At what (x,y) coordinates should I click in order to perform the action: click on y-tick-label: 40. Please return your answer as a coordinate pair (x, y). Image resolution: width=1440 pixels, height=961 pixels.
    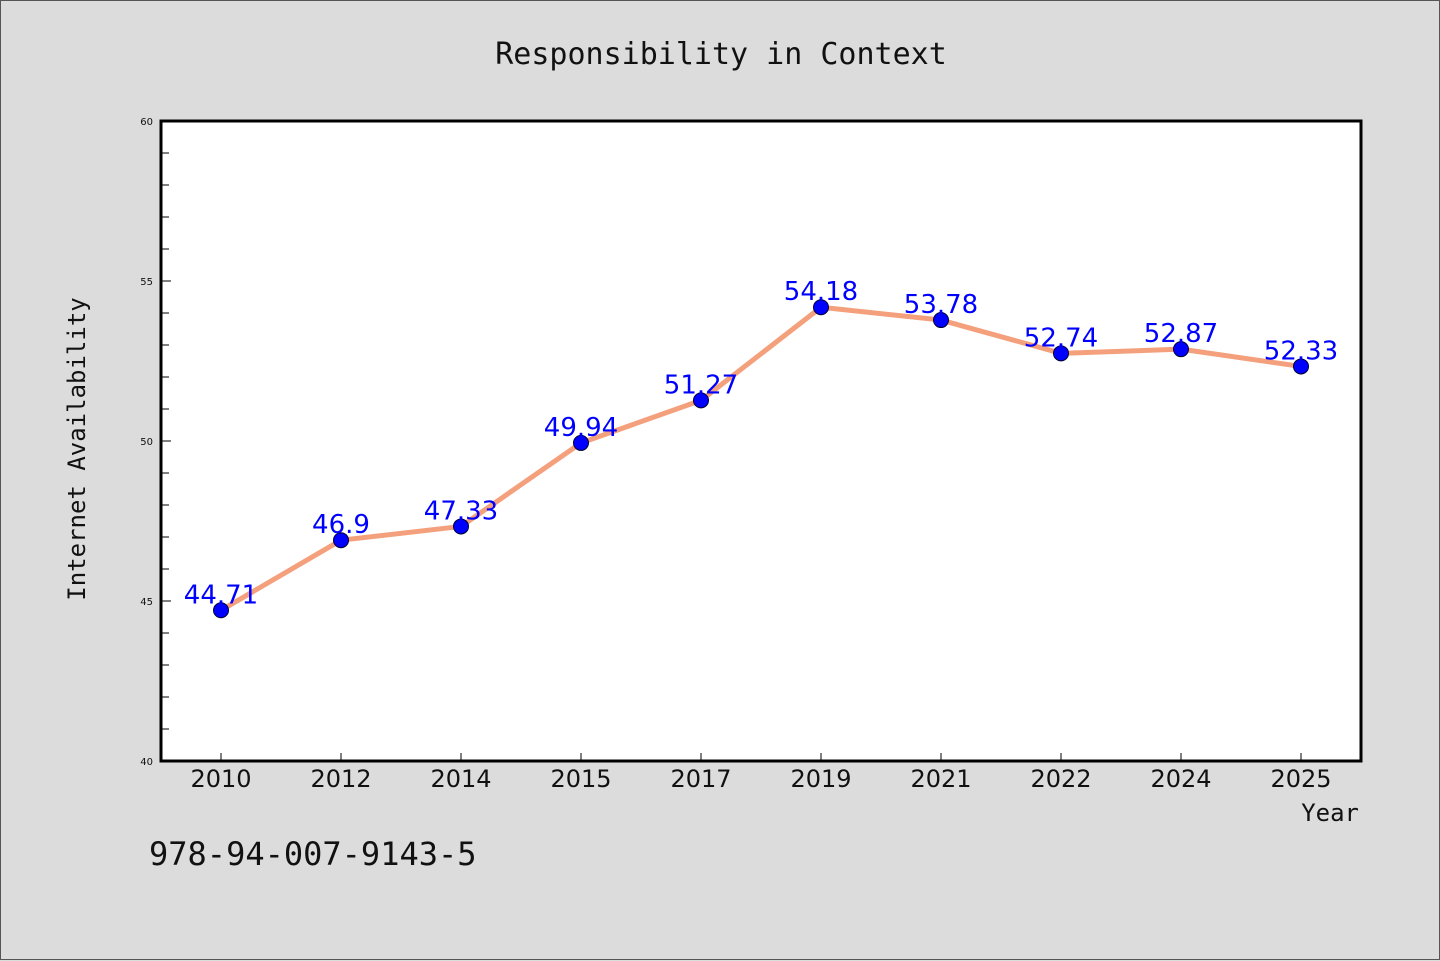
    Looking at the image, I should click on (146, 762).